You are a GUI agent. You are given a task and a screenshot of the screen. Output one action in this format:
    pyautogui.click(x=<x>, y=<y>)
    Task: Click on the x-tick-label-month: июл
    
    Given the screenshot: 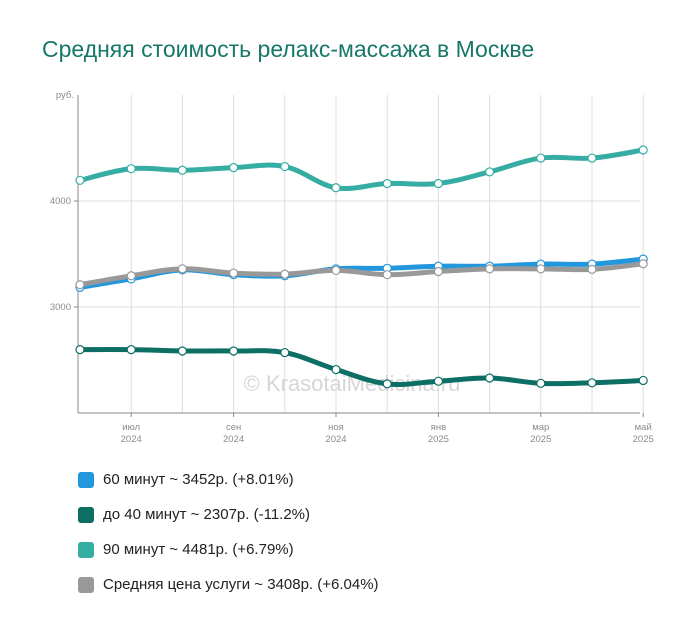 What is the action you would take?
    pyautogui.click(x=131, y=427)
    